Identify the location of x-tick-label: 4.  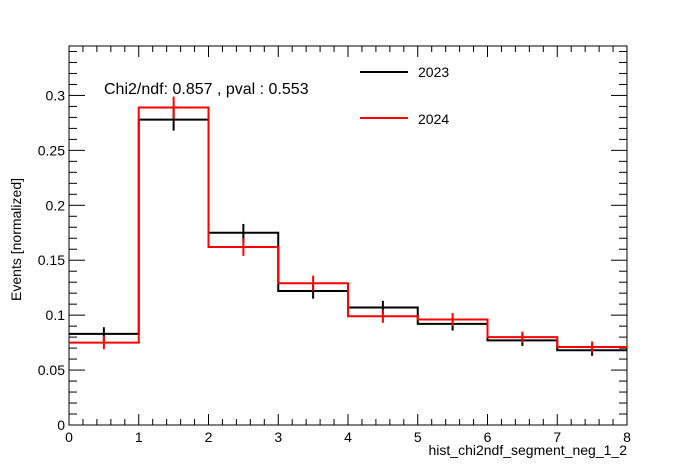
(348, 437).